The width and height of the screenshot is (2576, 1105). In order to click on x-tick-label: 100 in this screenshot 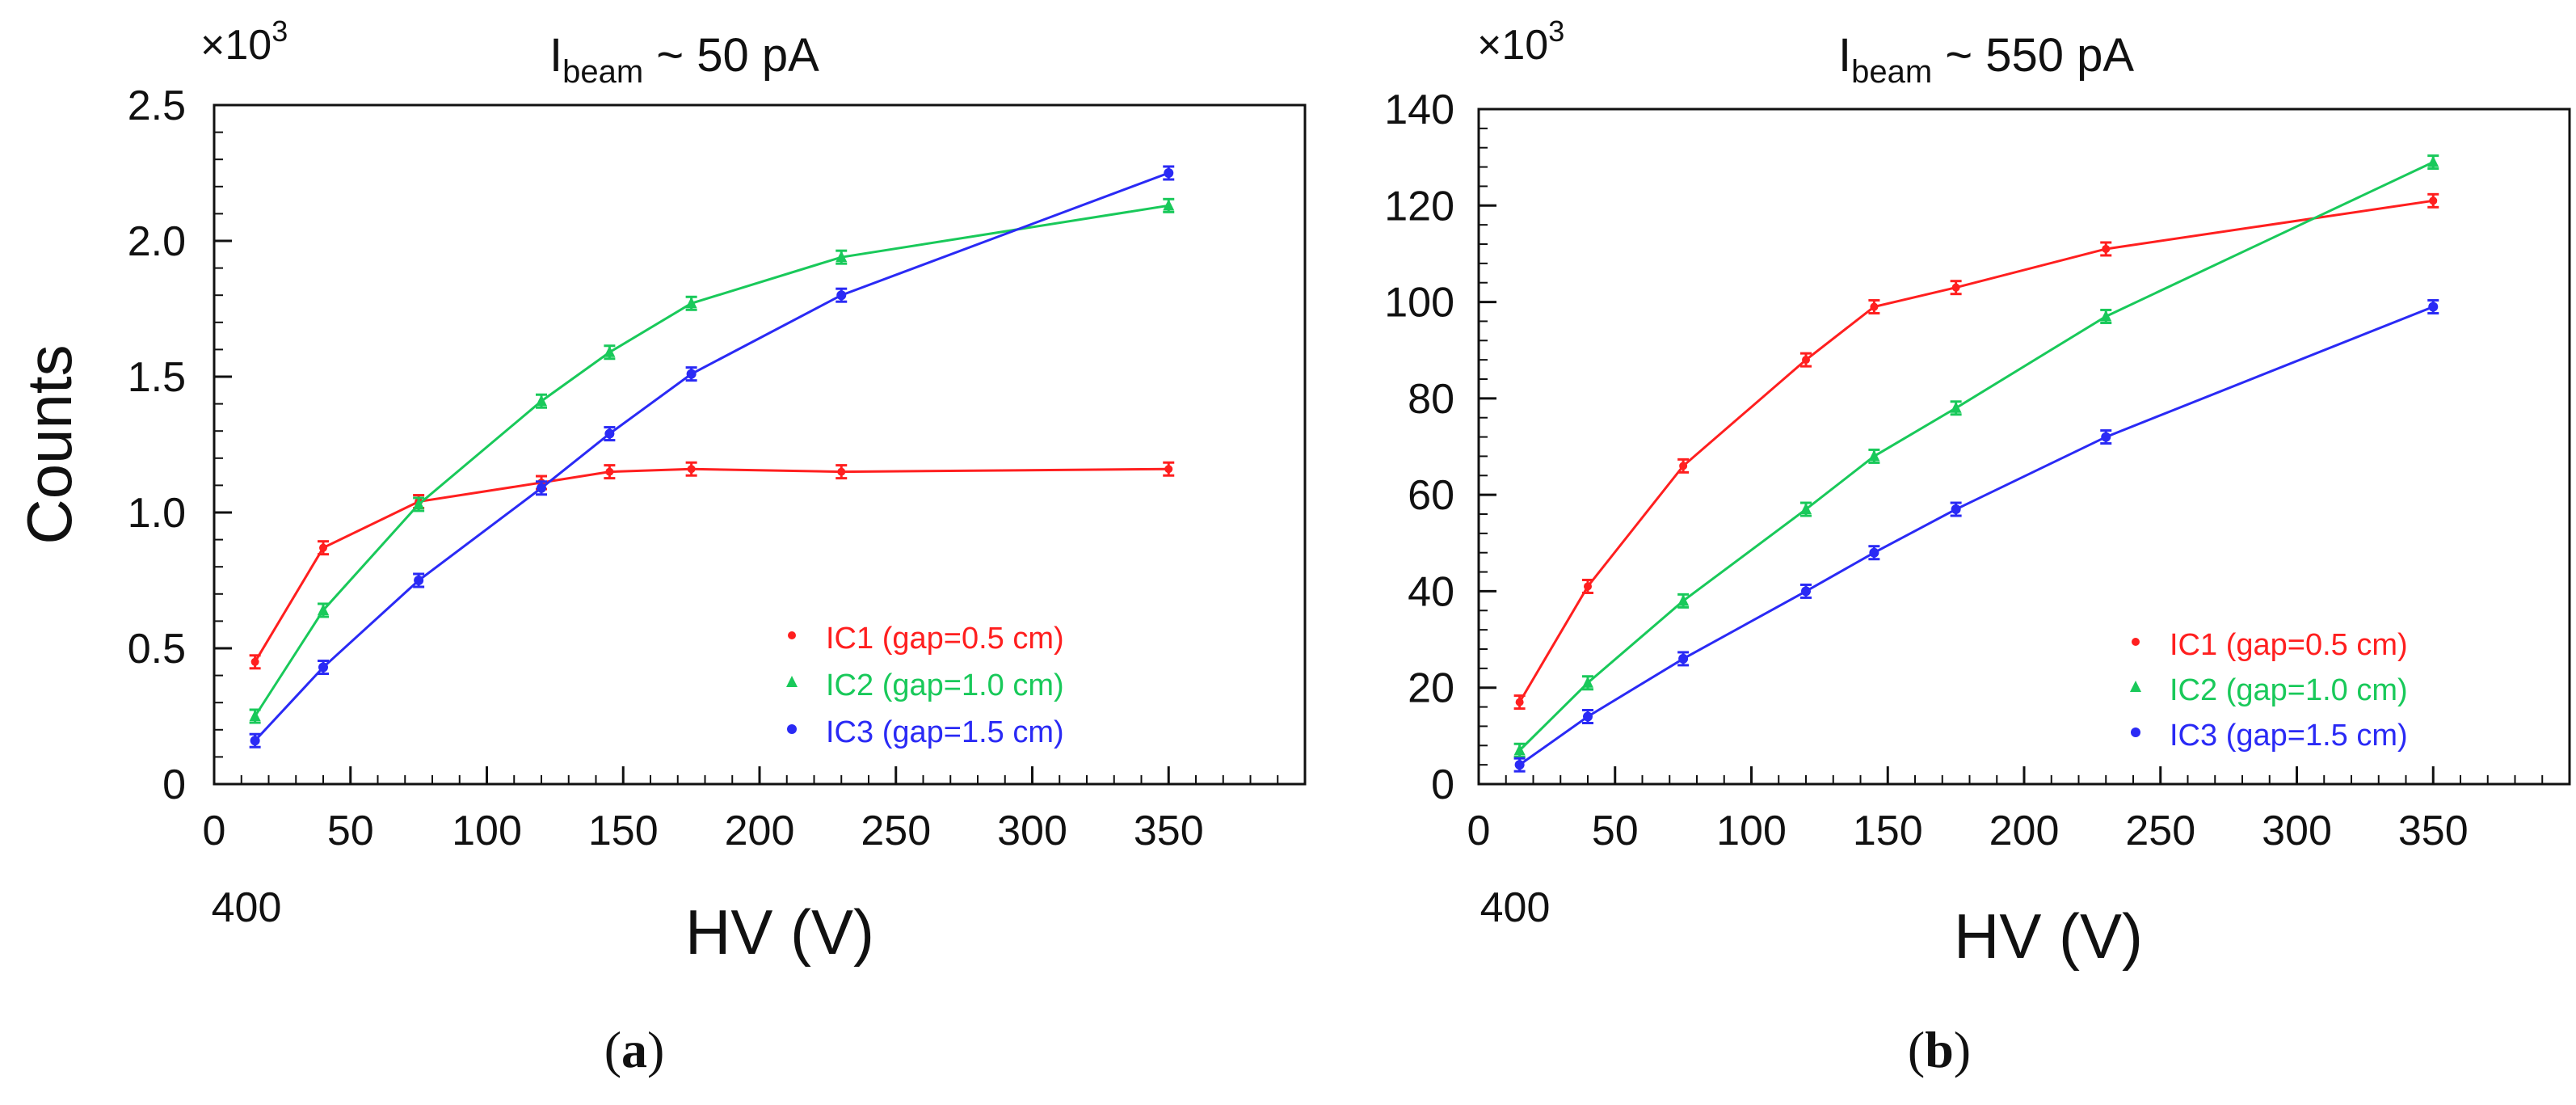, I will do `click(487, 831)`.